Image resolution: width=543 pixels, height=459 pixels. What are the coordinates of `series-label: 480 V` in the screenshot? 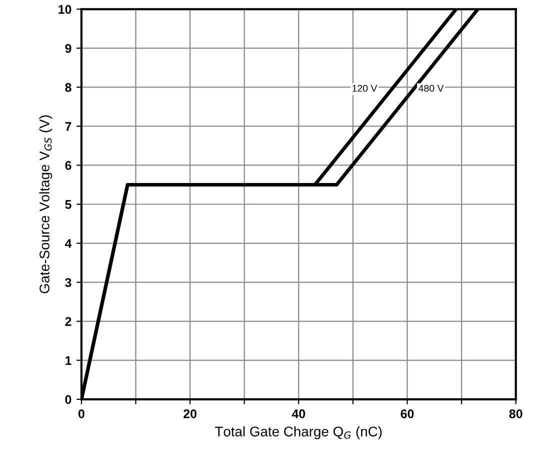 It's located at (431, 88).